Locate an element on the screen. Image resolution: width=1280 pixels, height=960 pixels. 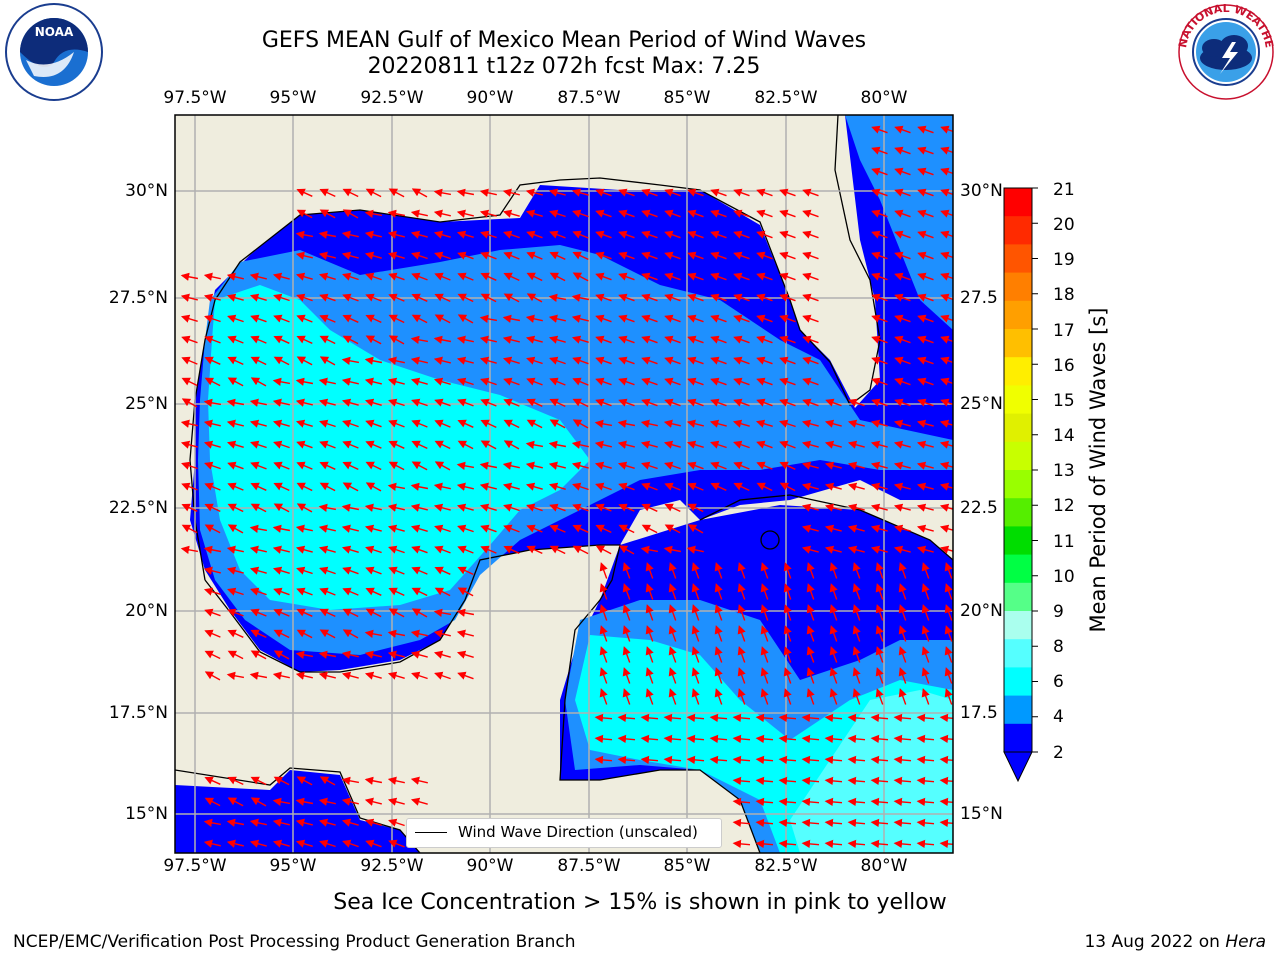
colorbar-label: 2 is located at coordinates (1058, 753).